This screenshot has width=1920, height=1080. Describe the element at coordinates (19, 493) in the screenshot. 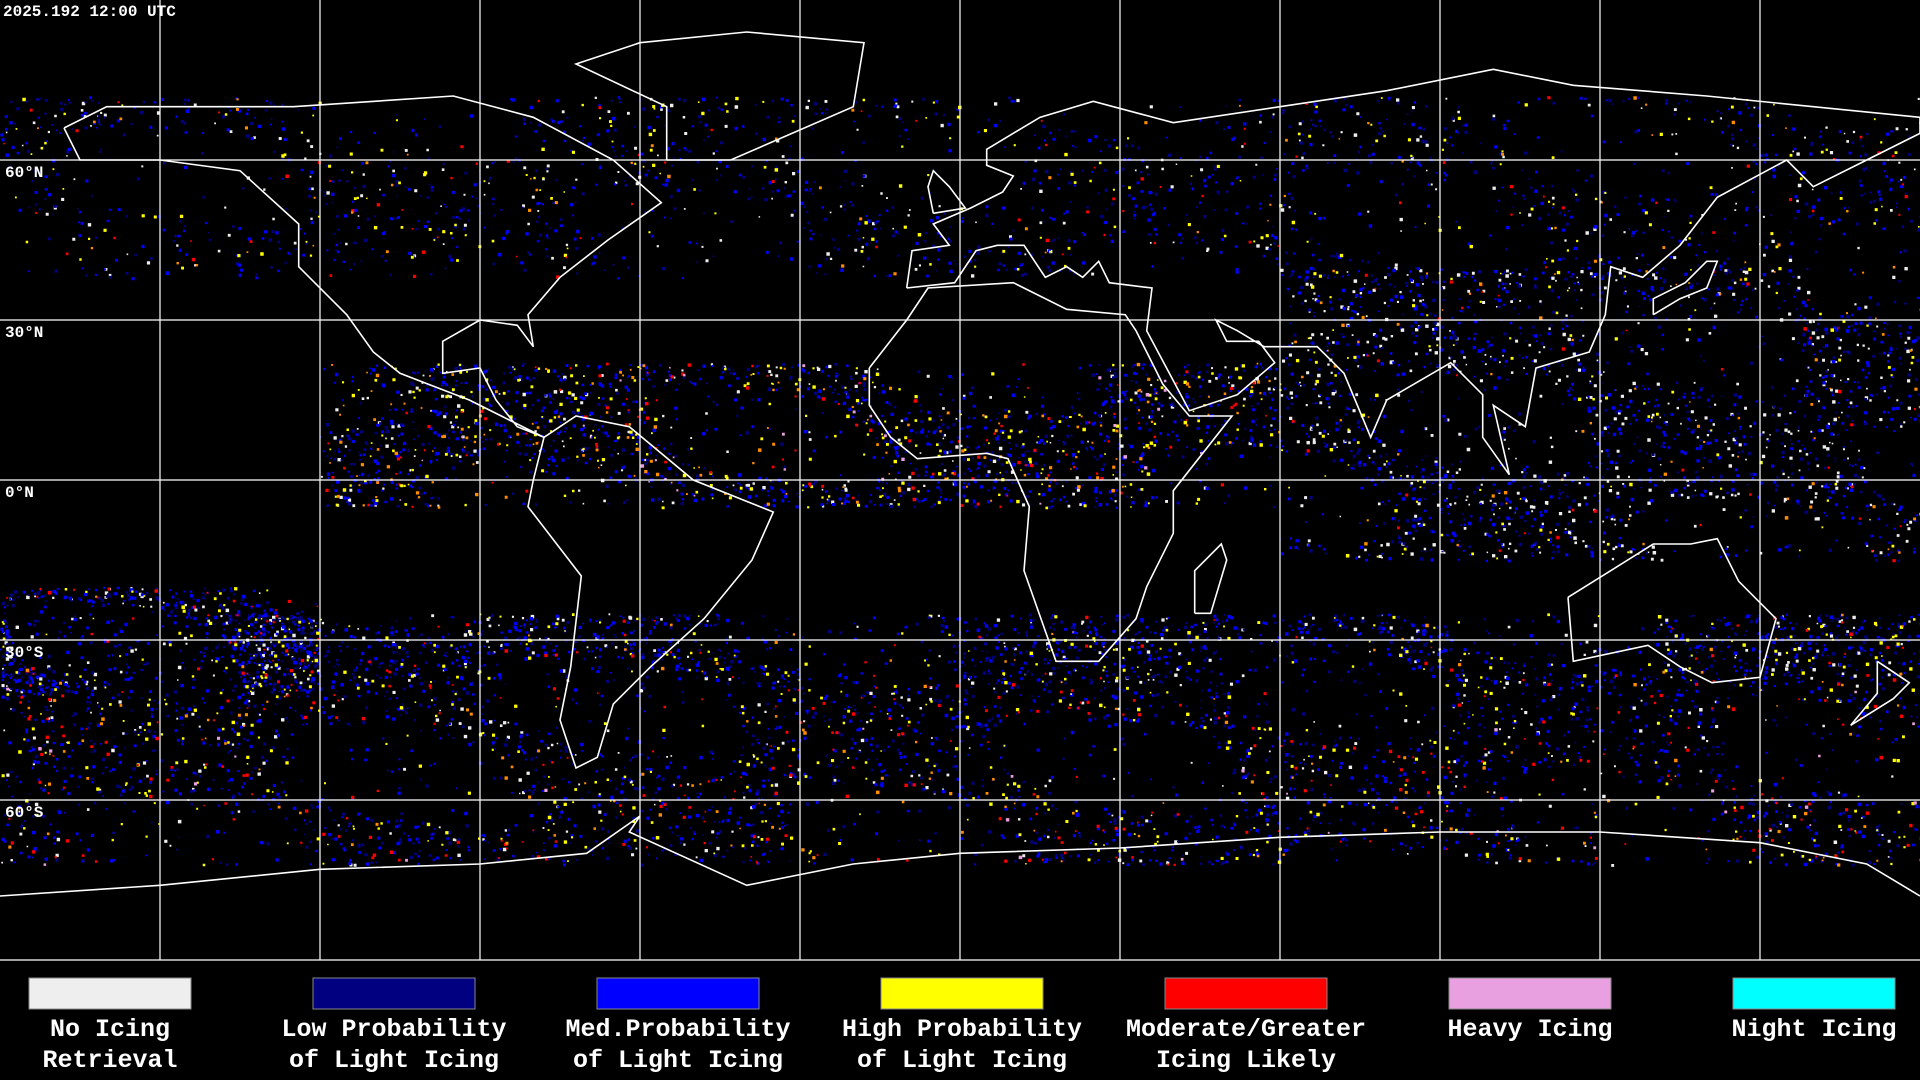

I see `latitude-label: 0°N` at that location.